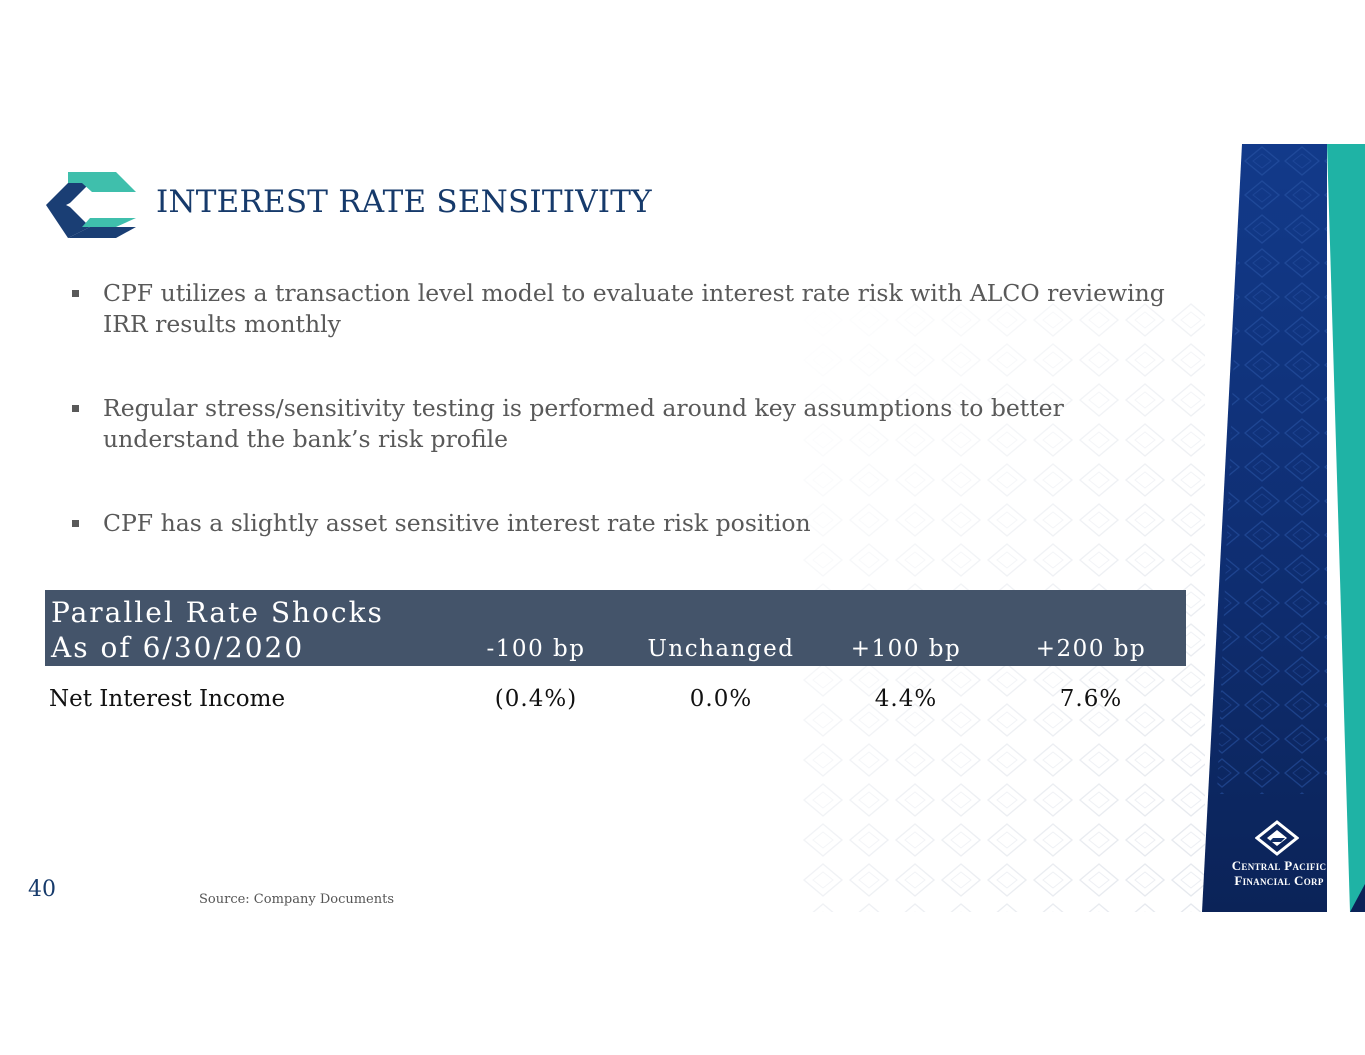  What do you see at coordinates (404, 202) in the screenshot?
I see `page-title: INTEREST RATE SENSITIVITY` at bounding box center [404, 202].